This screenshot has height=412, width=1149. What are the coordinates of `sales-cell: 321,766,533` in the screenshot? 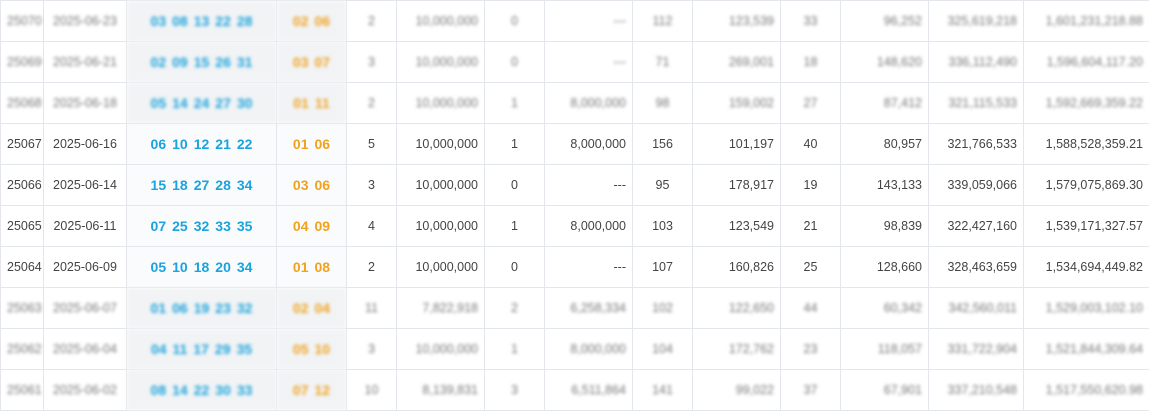 It's located at (976, 144).